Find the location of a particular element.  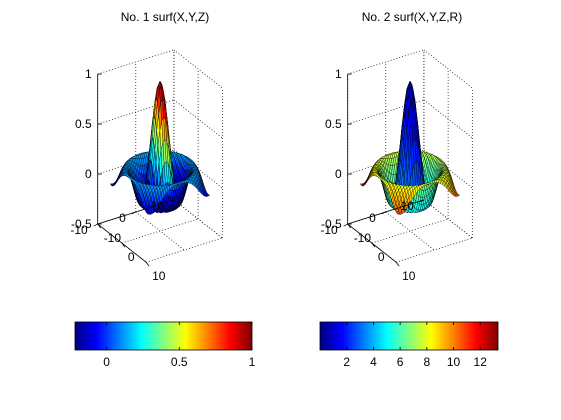

colorbar-tick-label: 0 is located at coordinates (106, 362).